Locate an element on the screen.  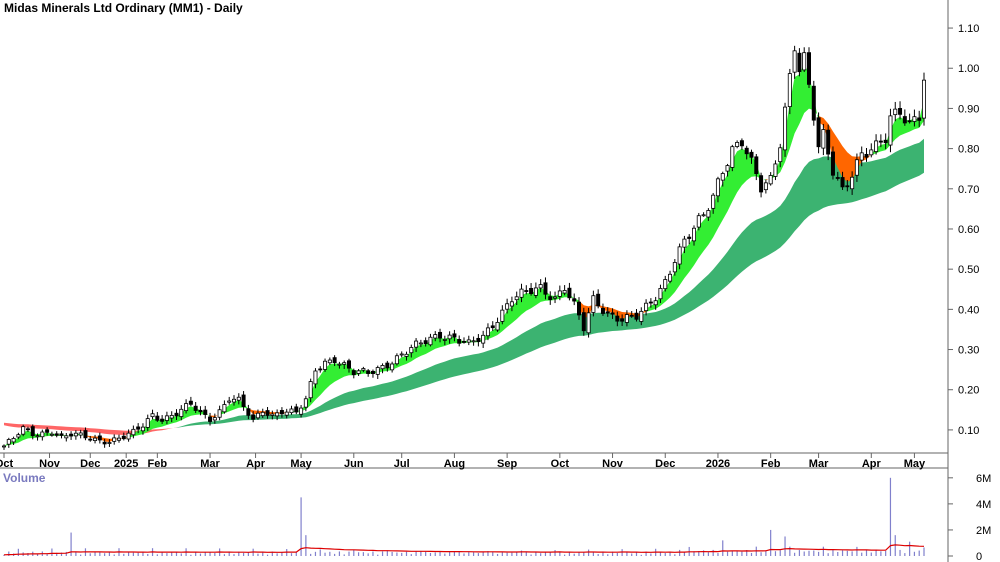
volume-tick-label: 0 is located at coordinates (979, 556).